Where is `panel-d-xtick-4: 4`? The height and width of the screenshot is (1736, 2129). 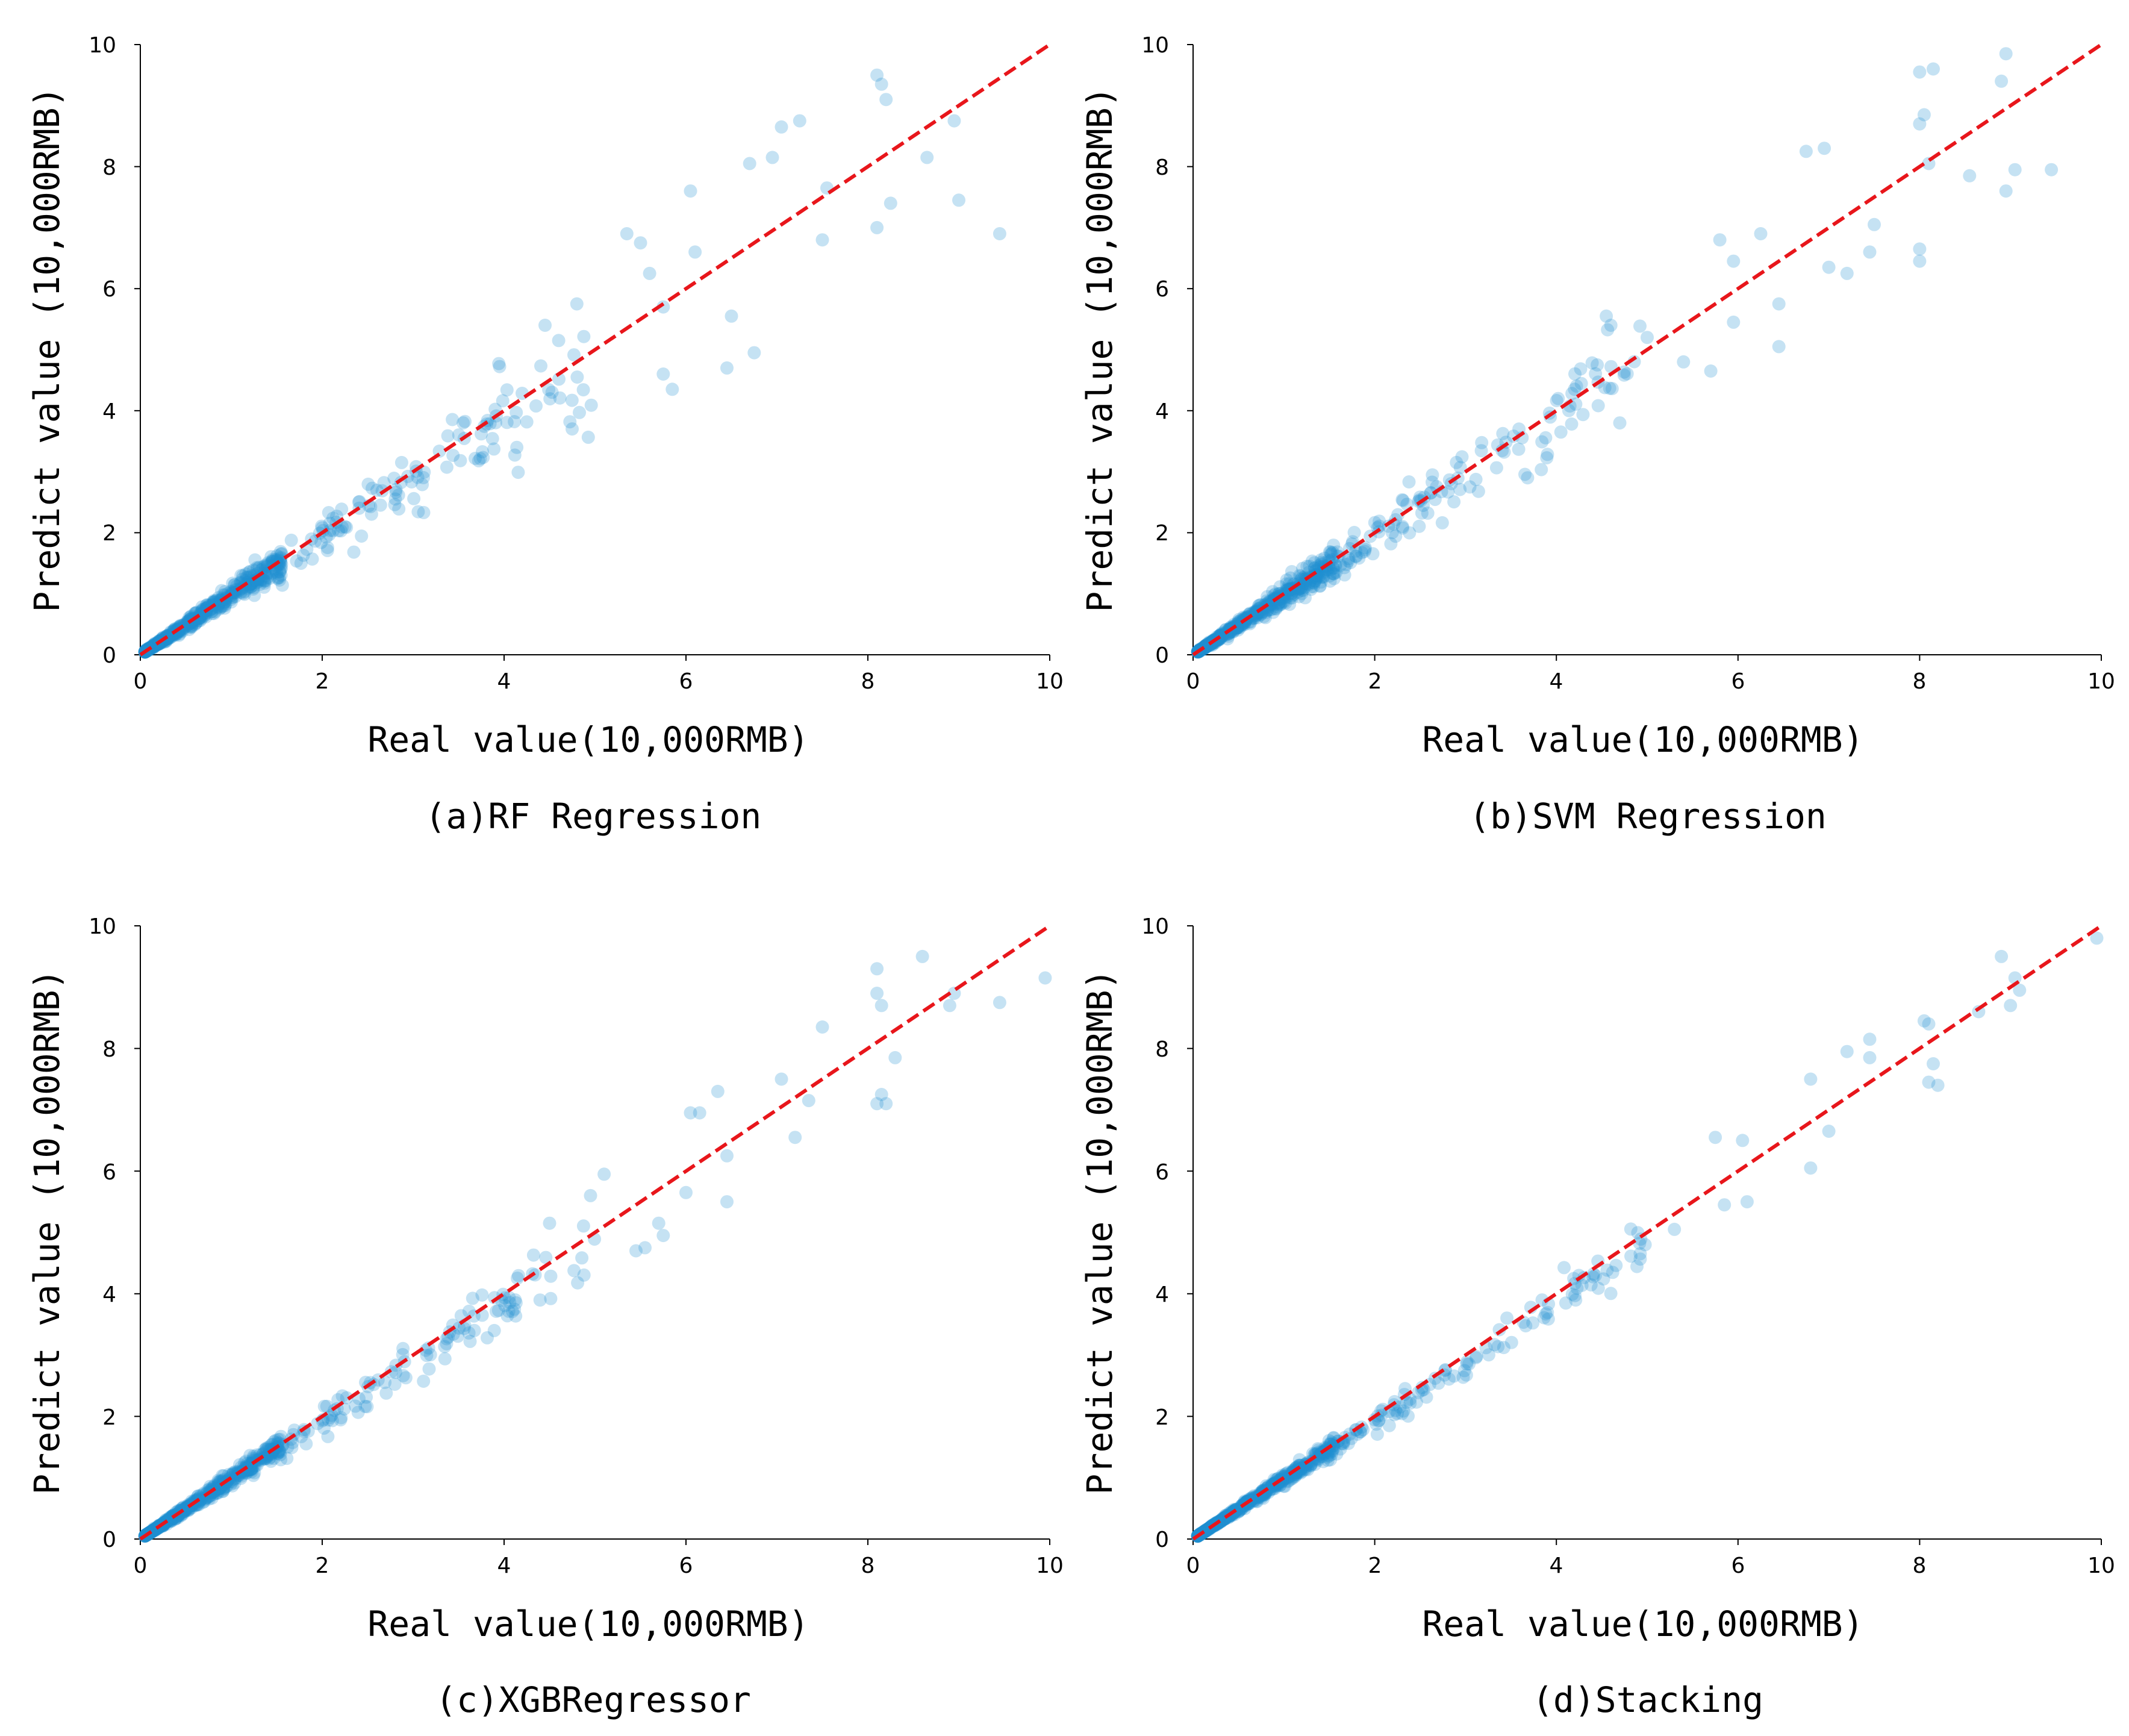 panel-d-xtick-4: 4 is located at coordinates (1556, 1565).